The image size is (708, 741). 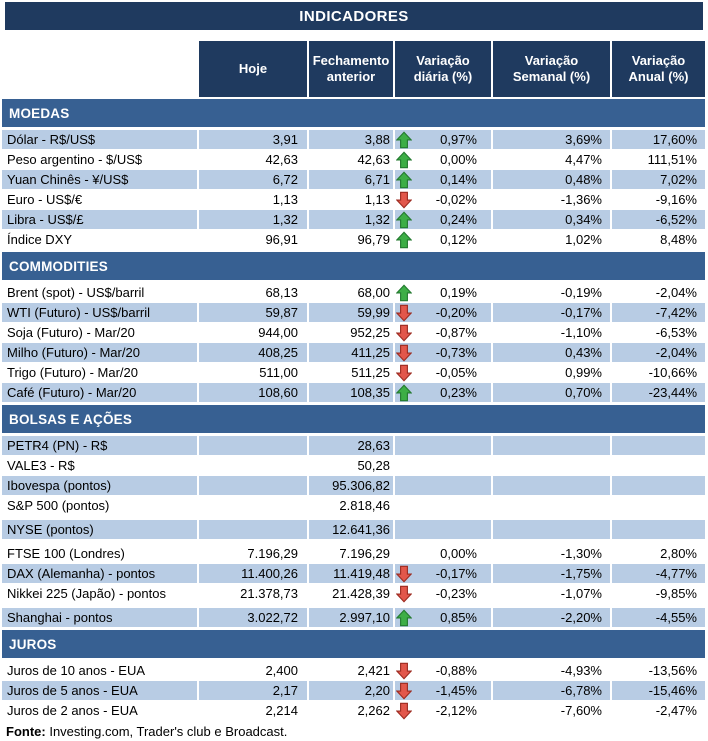 What do you see at coordinates (583, 239) in the screenshot?
I see `cell-value: 1,02%` at bounding box center [583, 239].